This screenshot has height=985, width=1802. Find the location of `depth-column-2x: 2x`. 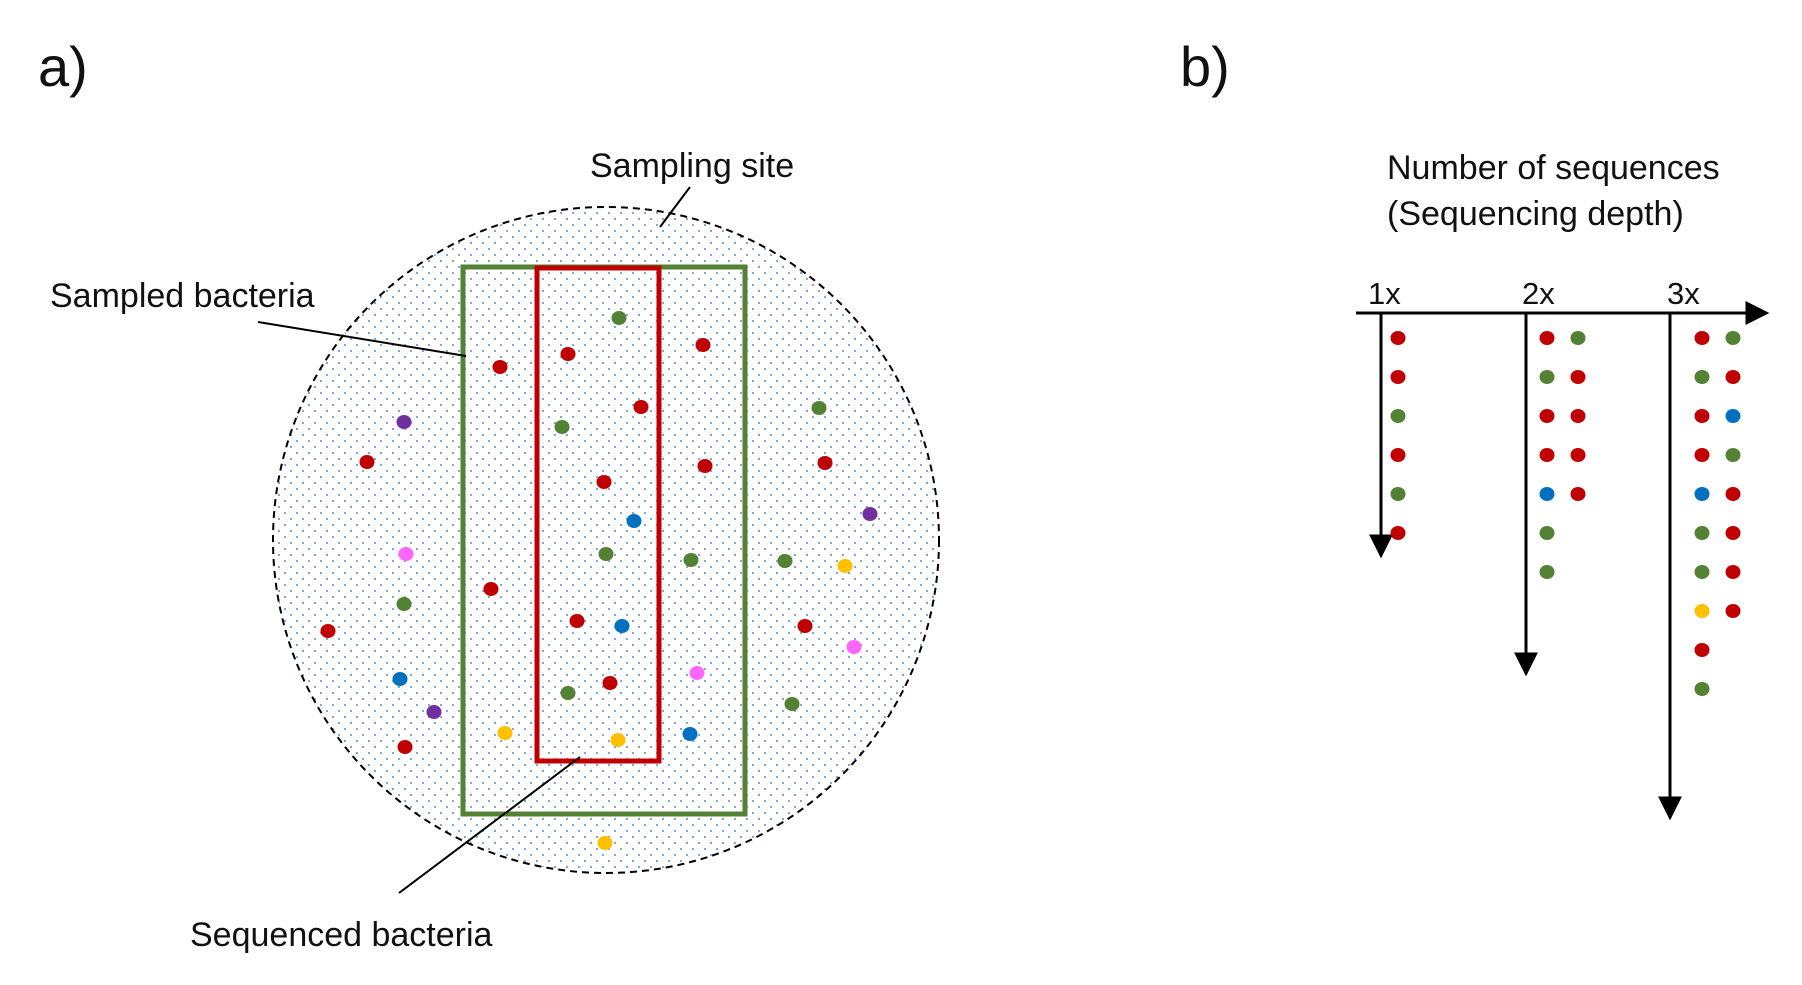

depth-column-2x: 2x is located at coordinates (1550, 476).